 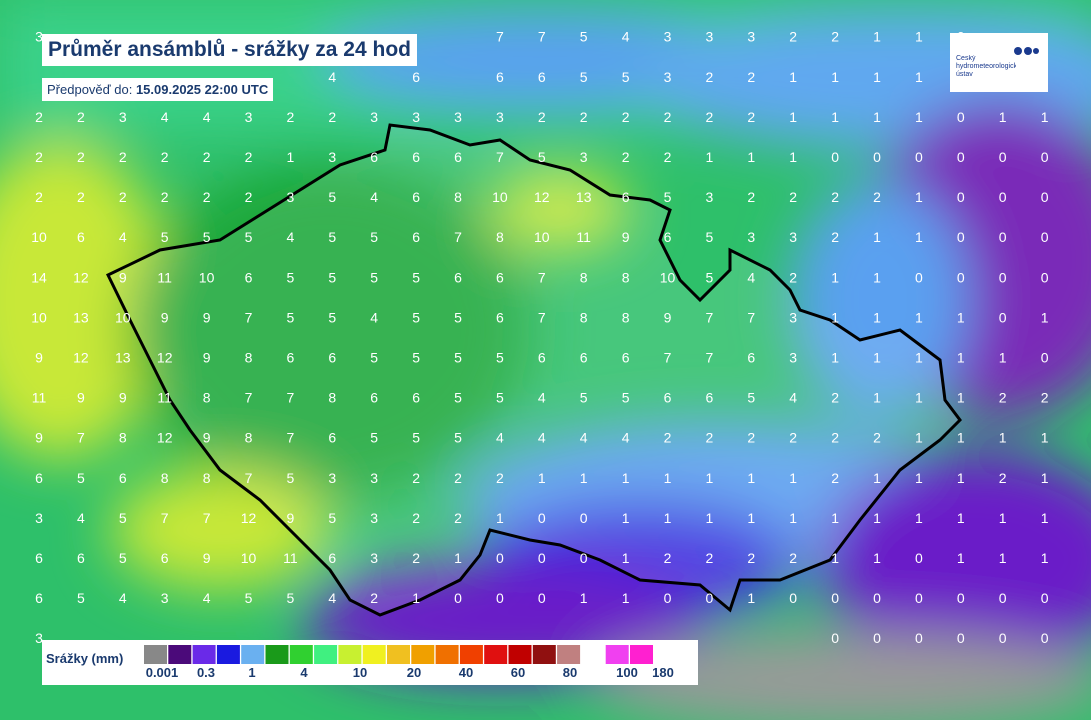 I want to click on title: Průměr ansámblů - srážky za 24 hod, so click(x=229, y=50).